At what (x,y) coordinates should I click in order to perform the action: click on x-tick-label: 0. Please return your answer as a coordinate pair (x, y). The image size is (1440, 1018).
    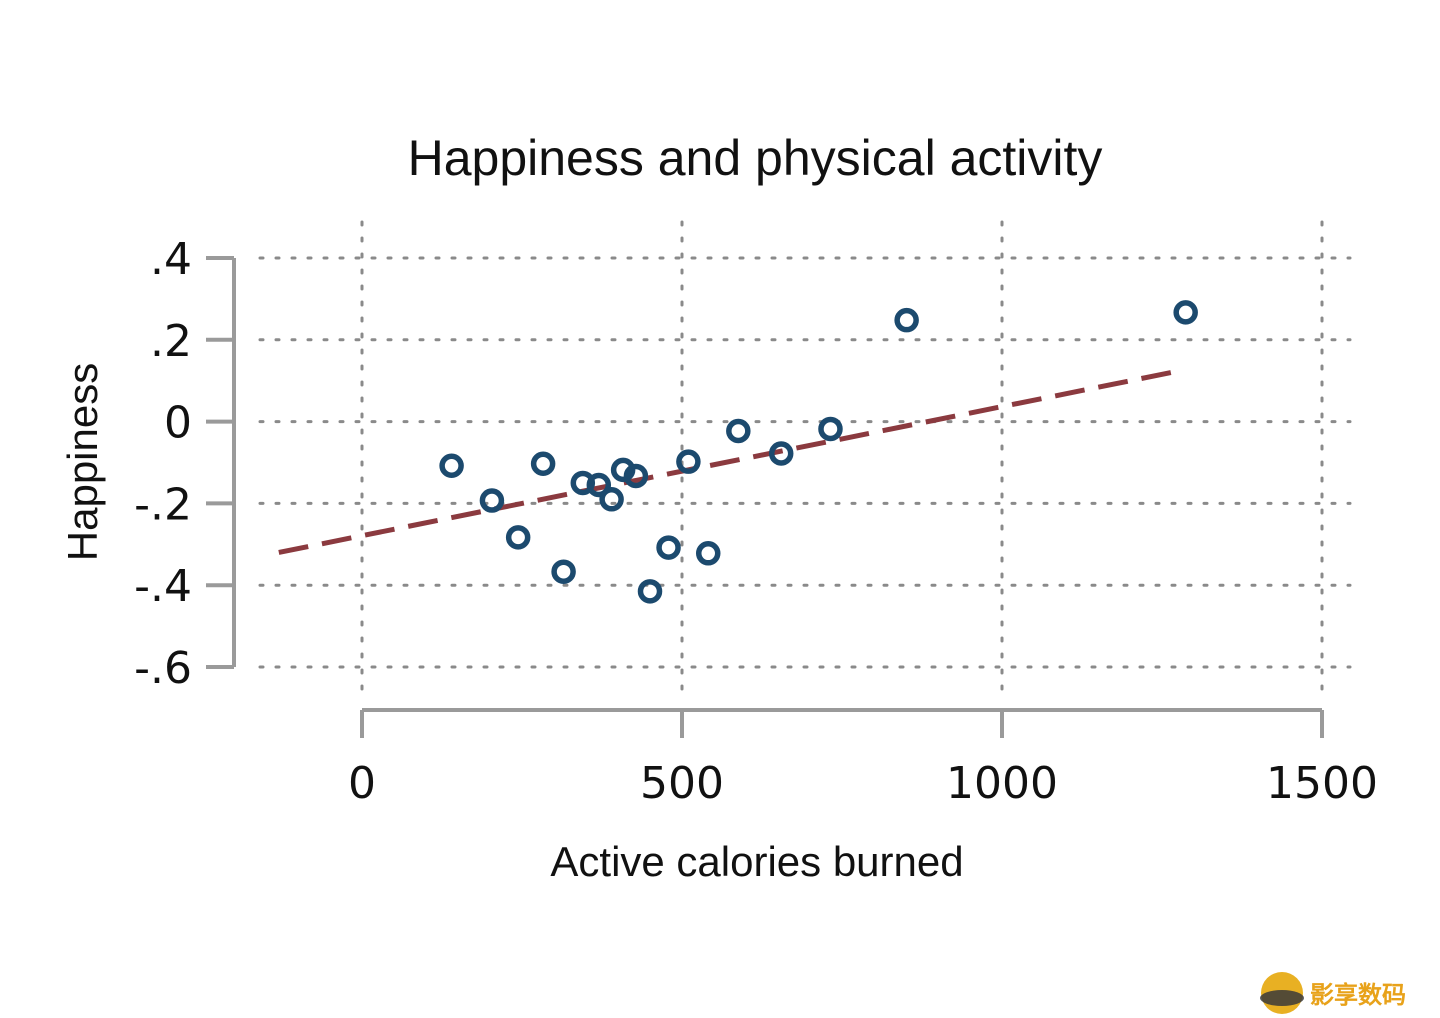
    Looking at the image, I should click on (362, 783).